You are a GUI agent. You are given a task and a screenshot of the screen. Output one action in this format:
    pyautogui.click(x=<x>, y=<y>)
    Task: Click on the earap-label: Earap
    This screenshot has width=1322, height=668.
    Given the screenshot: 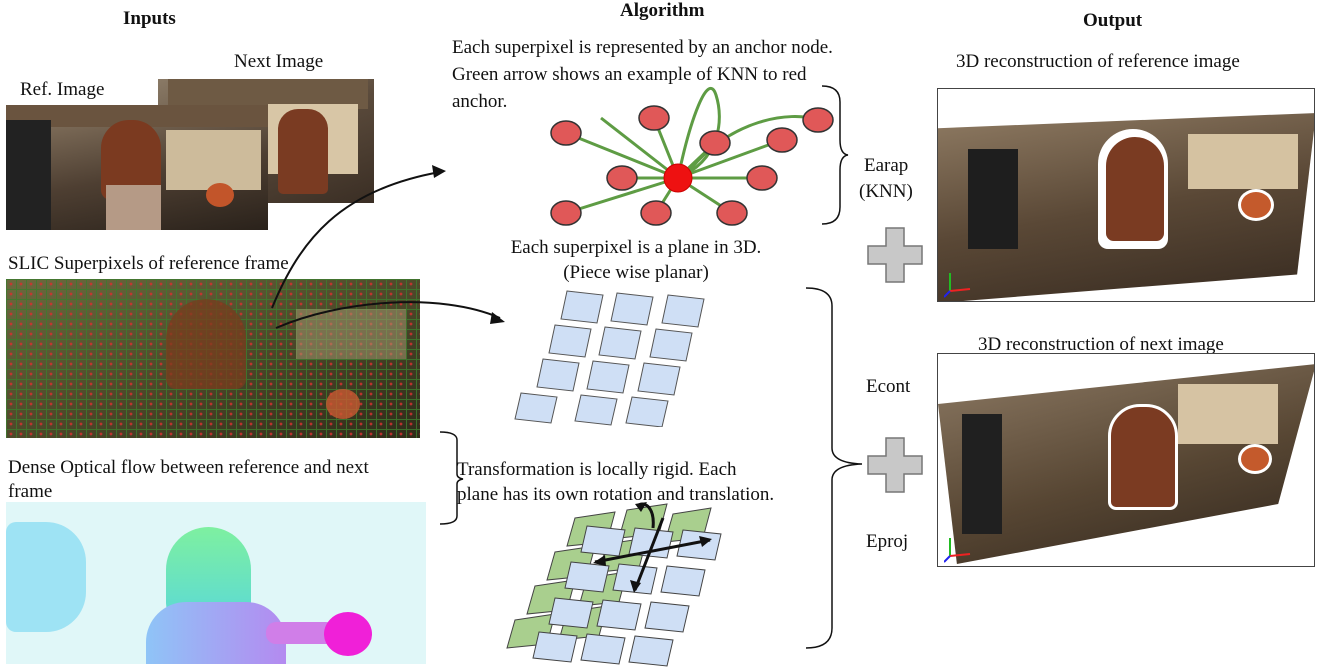 What is the action you would take?
    pyautogui.click(x=886, y=165)
    